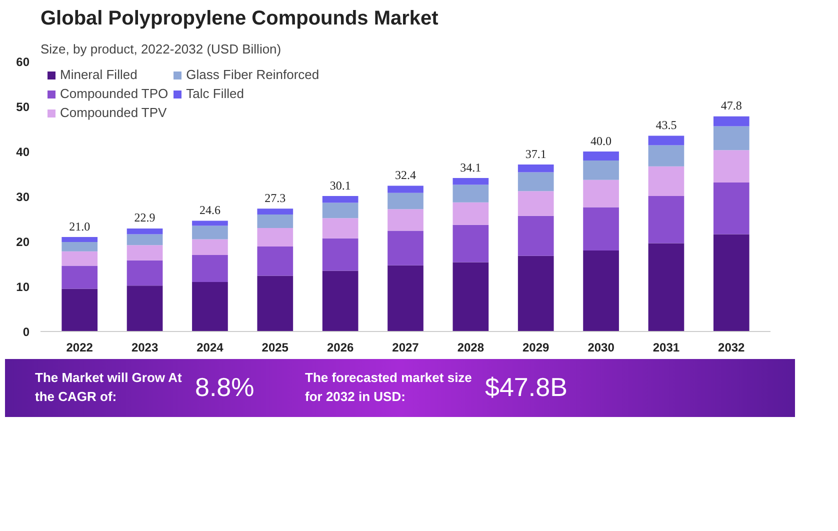 The width and height of the screenshot is (838, 531). Describe the element at coordinates (23, 197) in the screenshot. I see `y-tick-label: 30` at that location.